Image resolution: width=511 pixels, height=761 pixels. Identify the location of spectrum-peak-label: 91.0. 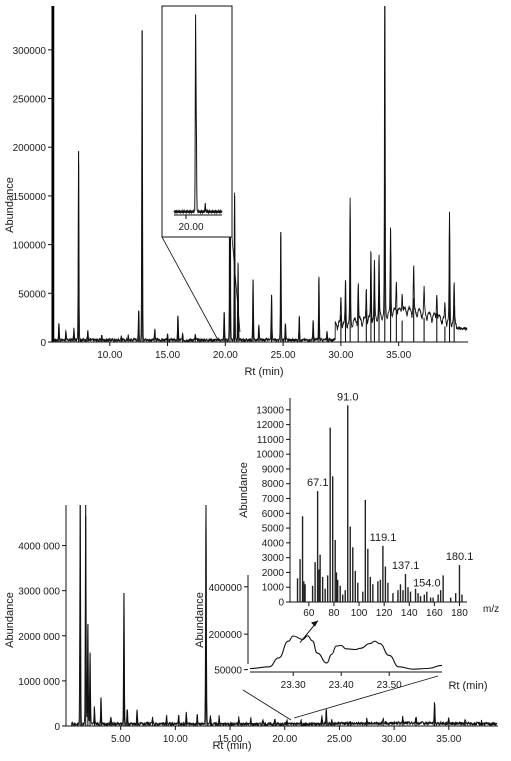
(347, 397).